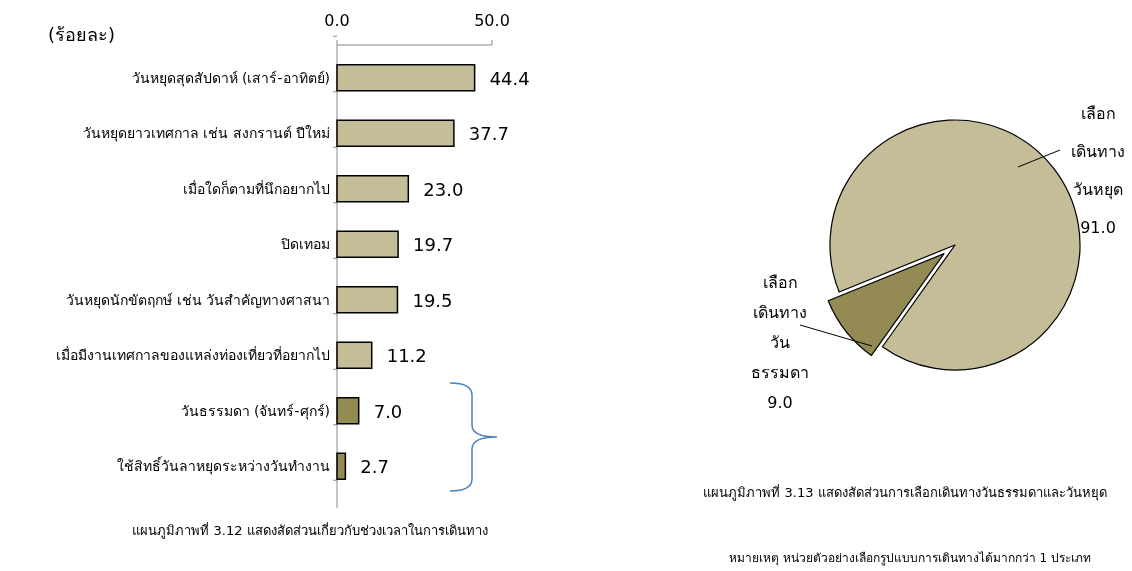  Describe the element at coordinates (198, 300) in the screenshot. I see `y-tick-label: วันหยุดนักขัตฤกษ์ เช่น วันสำคัญทางศาสนา` at that location.